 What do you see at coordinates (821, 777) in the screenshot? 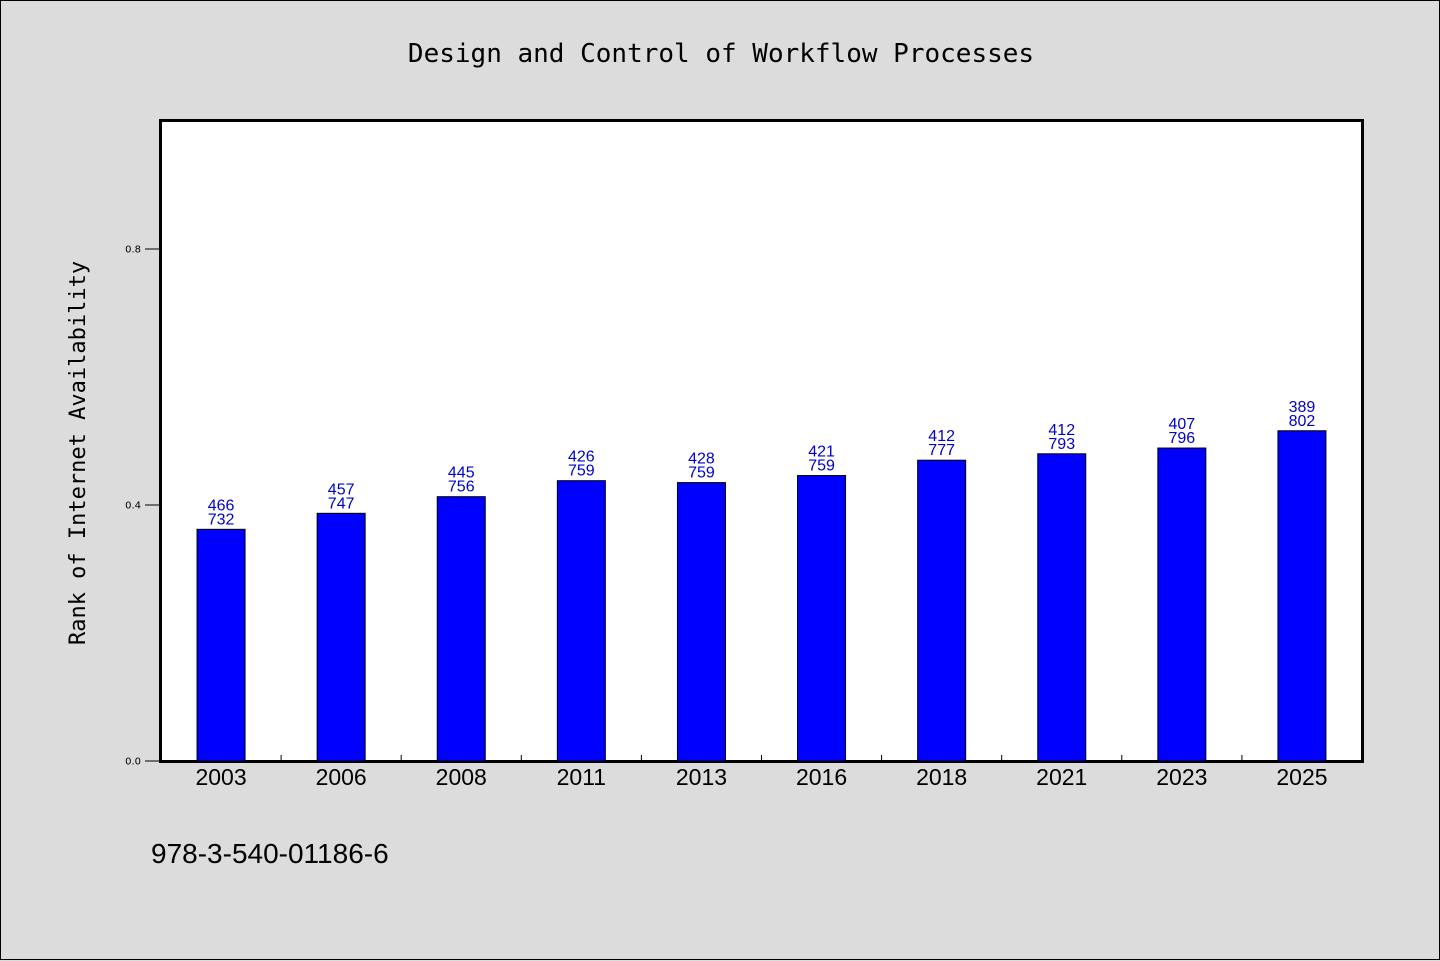
I see `x-tick-label: 2016` at bounding box center [821, 777].